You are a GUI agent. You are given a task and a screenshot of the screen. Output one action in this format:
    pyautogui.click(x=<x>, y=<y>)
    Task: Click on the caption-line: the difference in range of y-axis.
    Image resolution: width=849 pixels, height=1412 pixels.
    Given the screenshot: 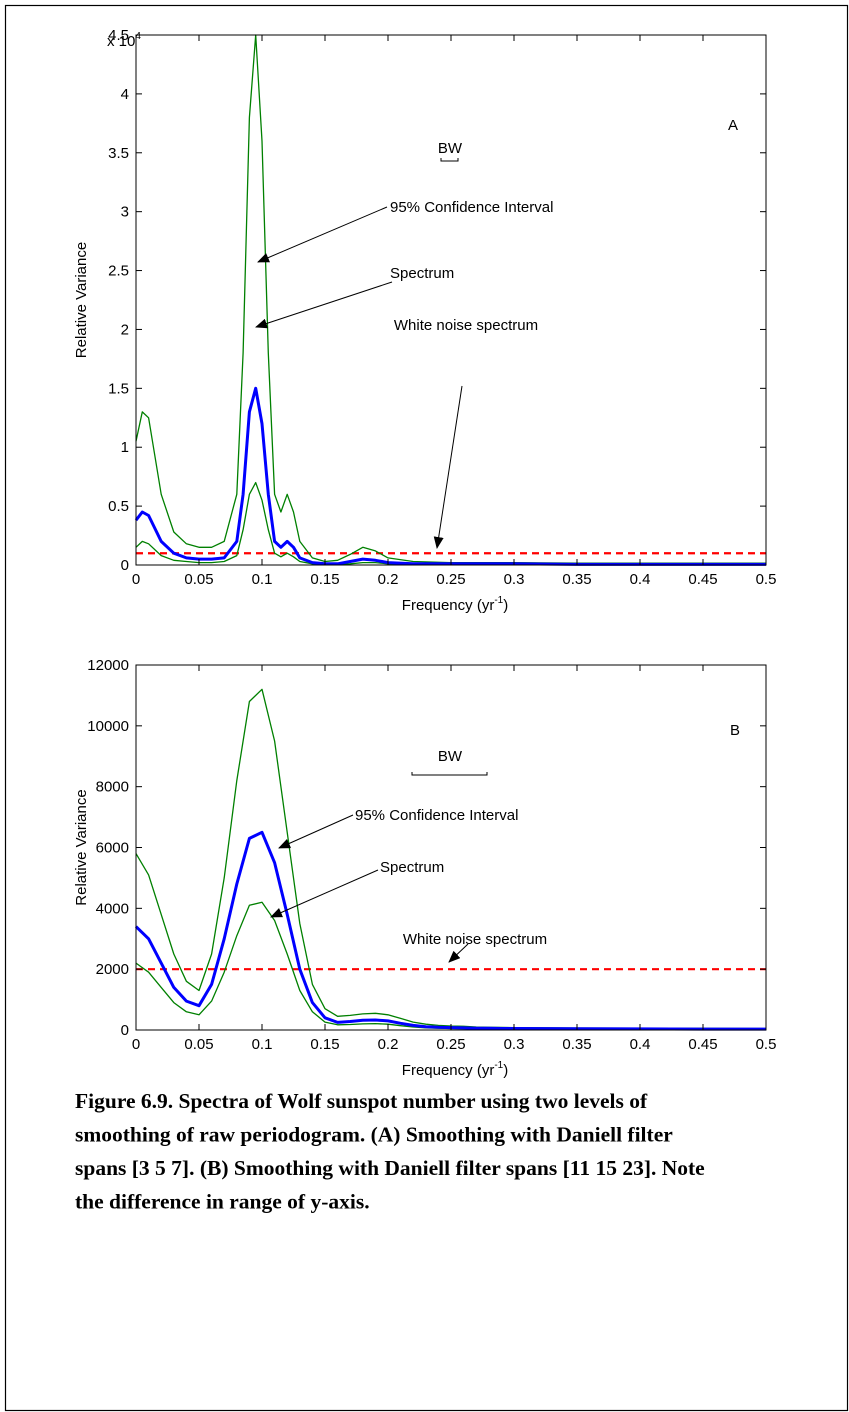 What is the action you would take?
    pyautogui.click(x=222, y=1202)
    